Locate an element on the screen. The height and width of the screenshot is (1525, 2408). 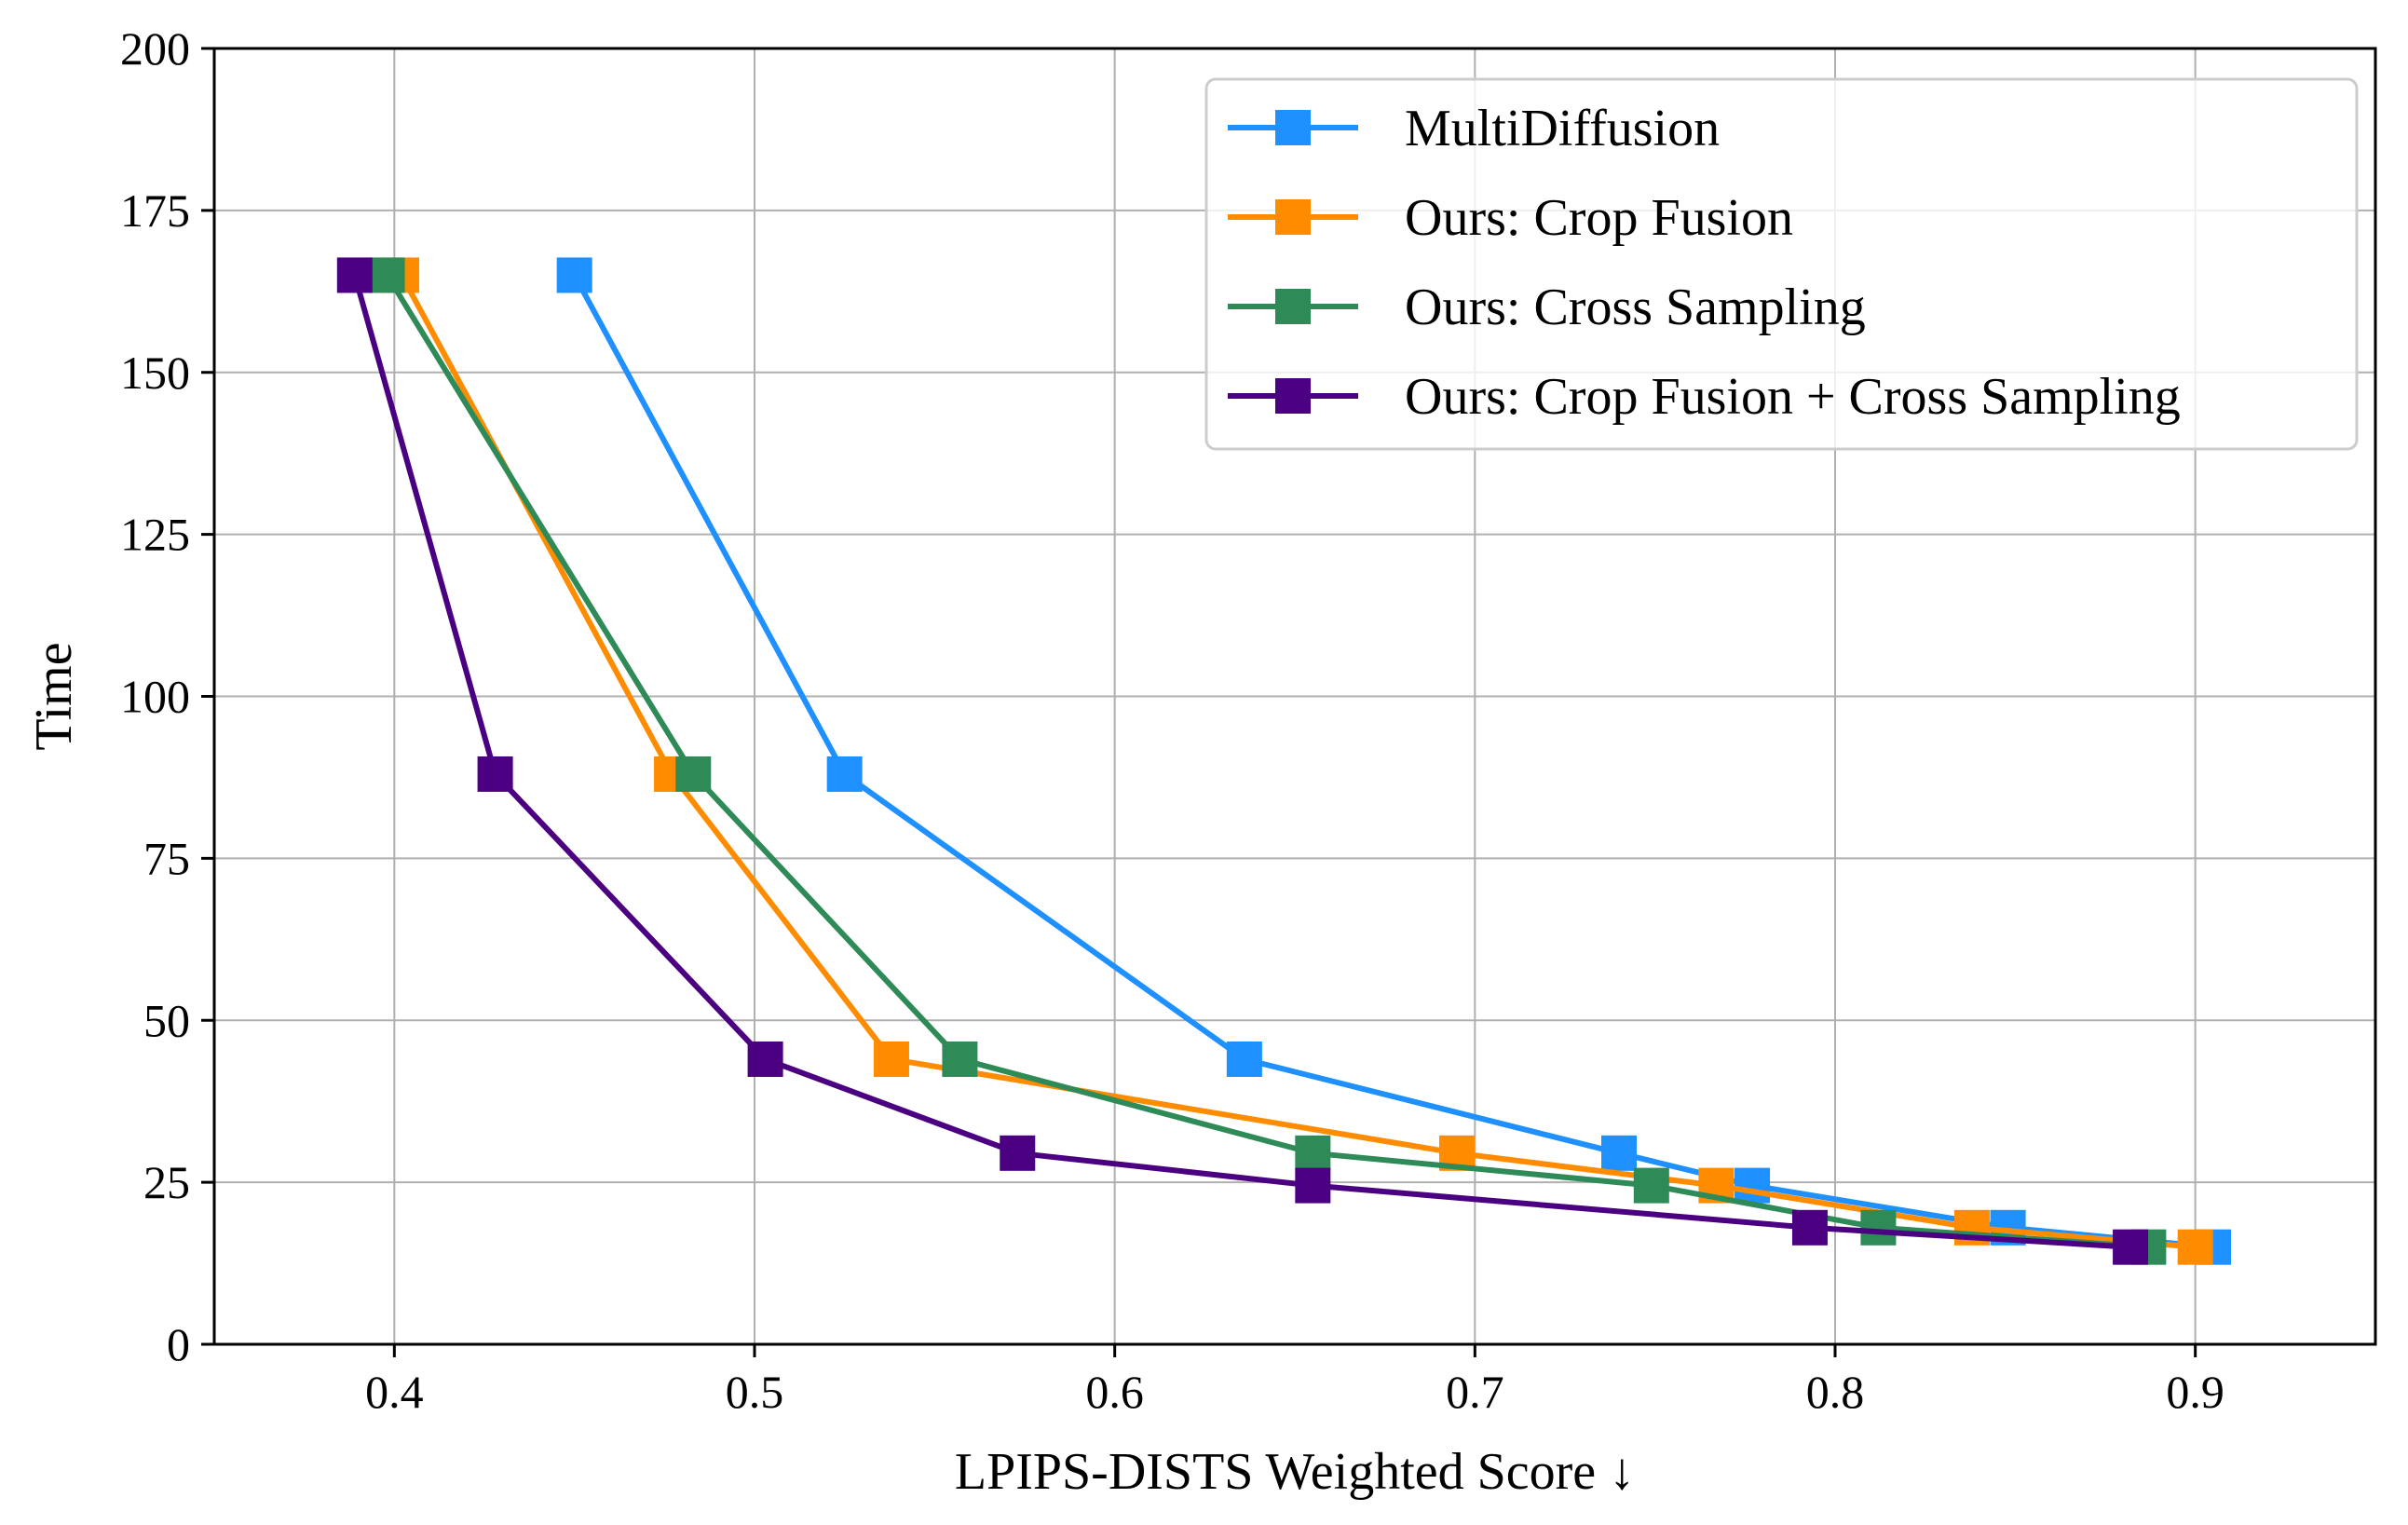
x-tick-label: 0.6 is located at coordinates (1114, 1392).